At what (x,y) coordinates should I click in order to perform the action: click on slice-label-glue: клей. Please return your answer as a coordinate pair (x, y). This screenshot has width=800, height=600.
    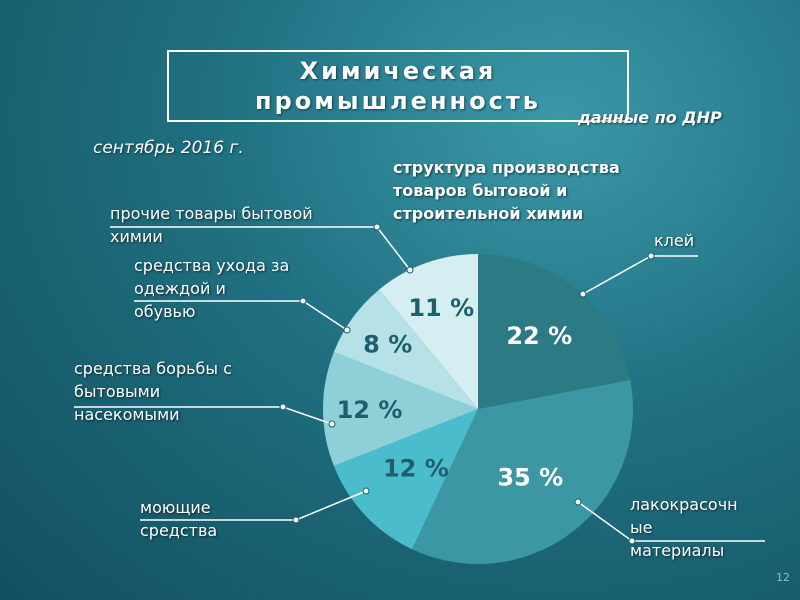
    Looking at the image, I should click on (674, 240).